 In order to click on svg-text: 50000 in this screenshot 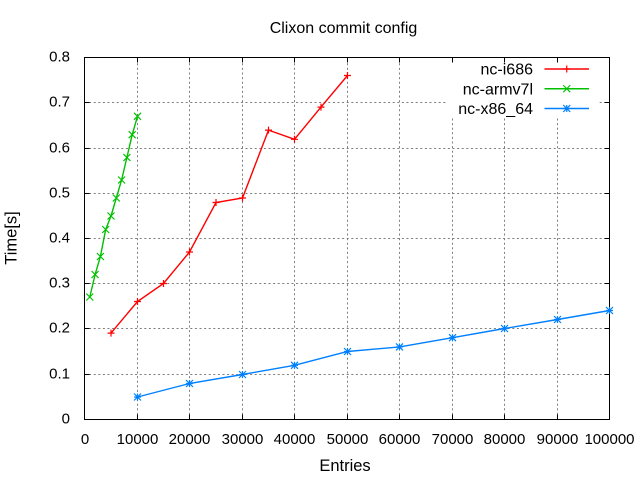, I will do `click(348, 439)`.